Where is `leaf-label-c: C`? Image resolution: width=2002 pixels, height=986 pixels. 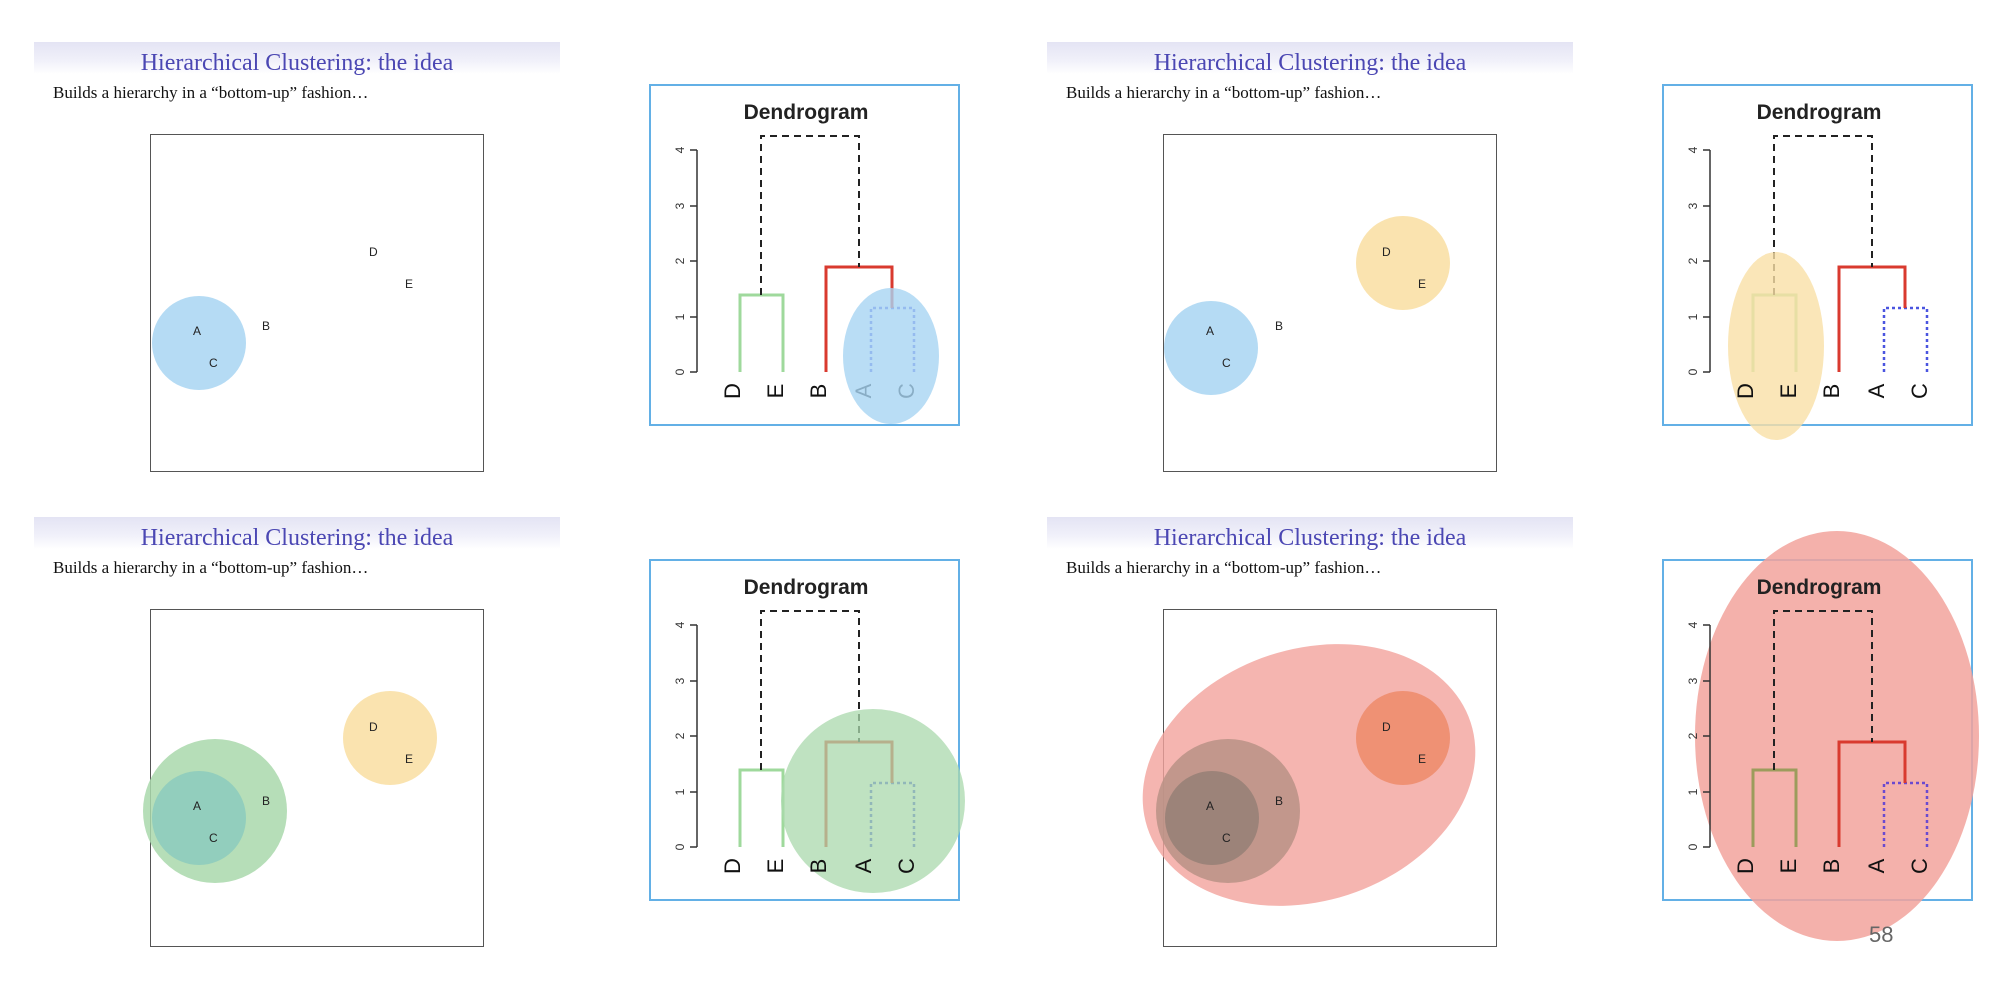
leaf-label-c: C is located at coordinates (906, 866).